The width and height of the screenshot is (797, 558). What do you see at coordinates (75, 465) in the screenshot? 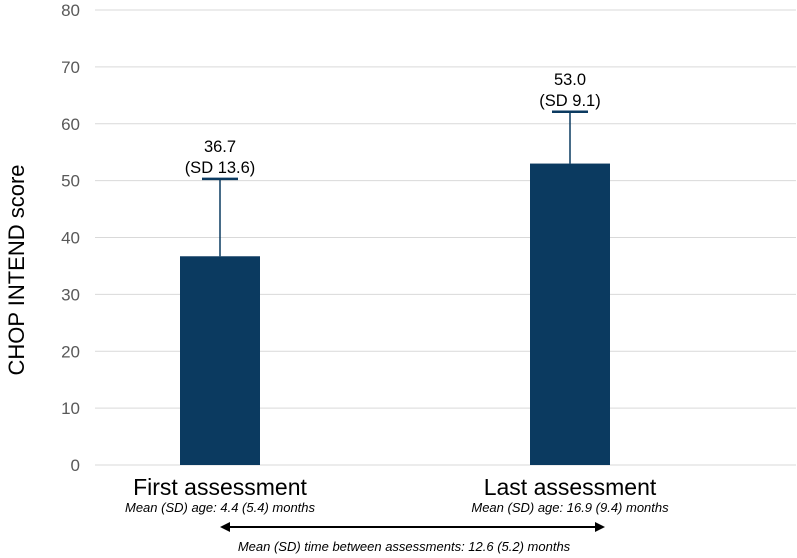
I see `y-tick-0: 0` at bounding box center [75, 465].